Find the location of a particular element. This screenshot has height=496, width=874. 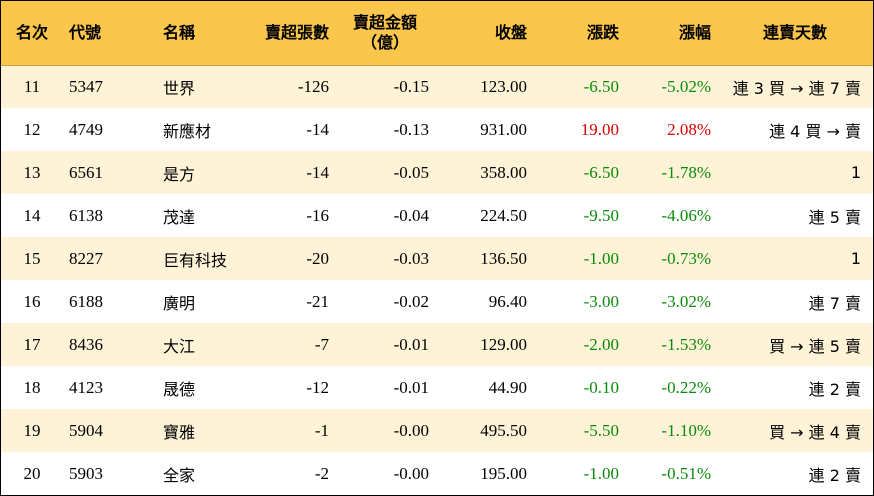

name-cell: 新應材 is located at coordinates (187, 131).